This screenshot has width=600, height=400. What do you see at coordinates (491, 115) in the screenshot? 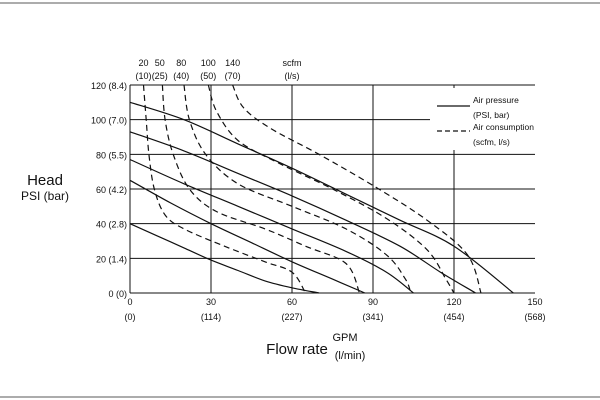
I see `legend-solid-sub: (PSI, bar)` at bounding box center [491, 115].